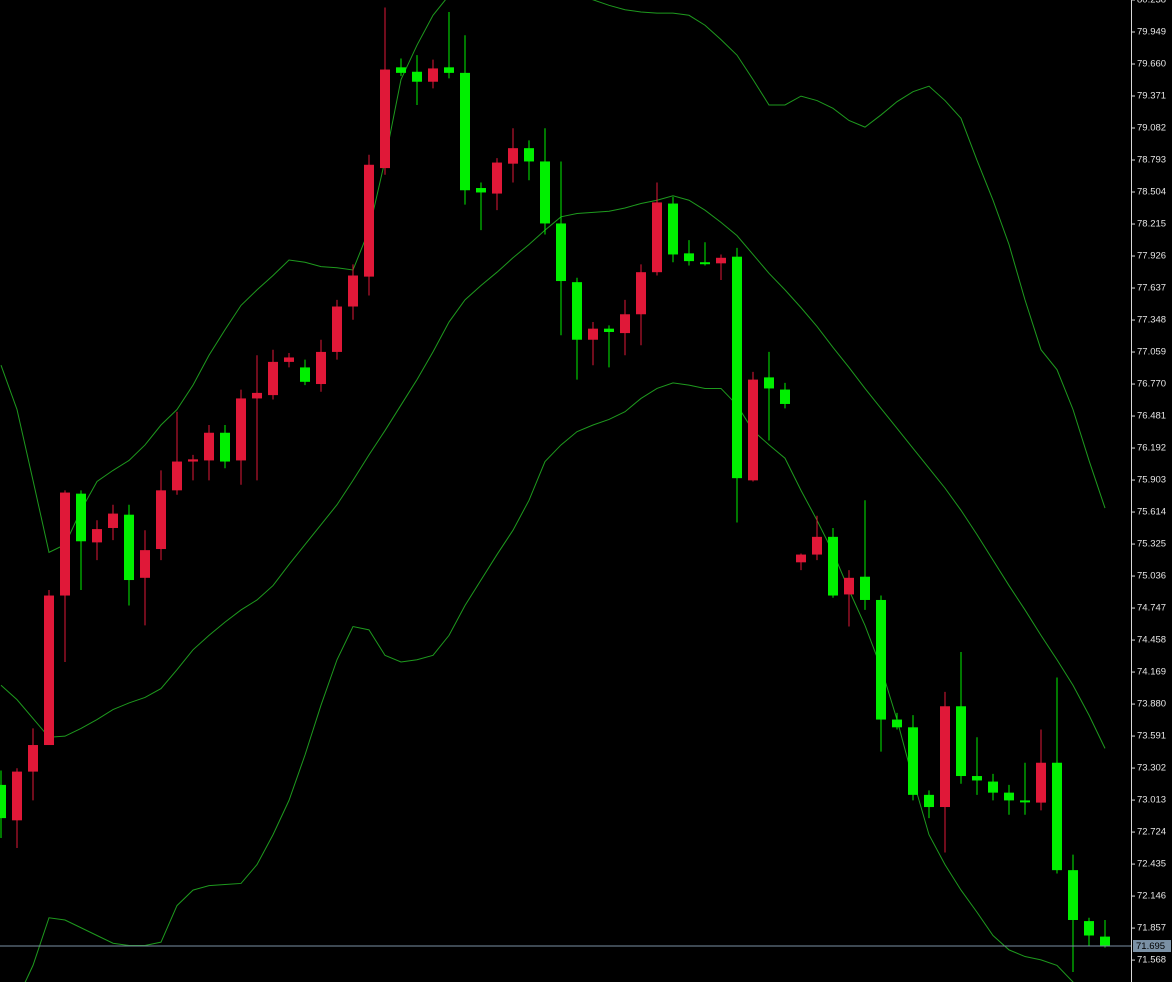 The height and width of the screenshot is (982, 1172). Describe the element at coordinates (1151, 576) in the screenshot. I see `y-tick-label: 75.036` at that location.